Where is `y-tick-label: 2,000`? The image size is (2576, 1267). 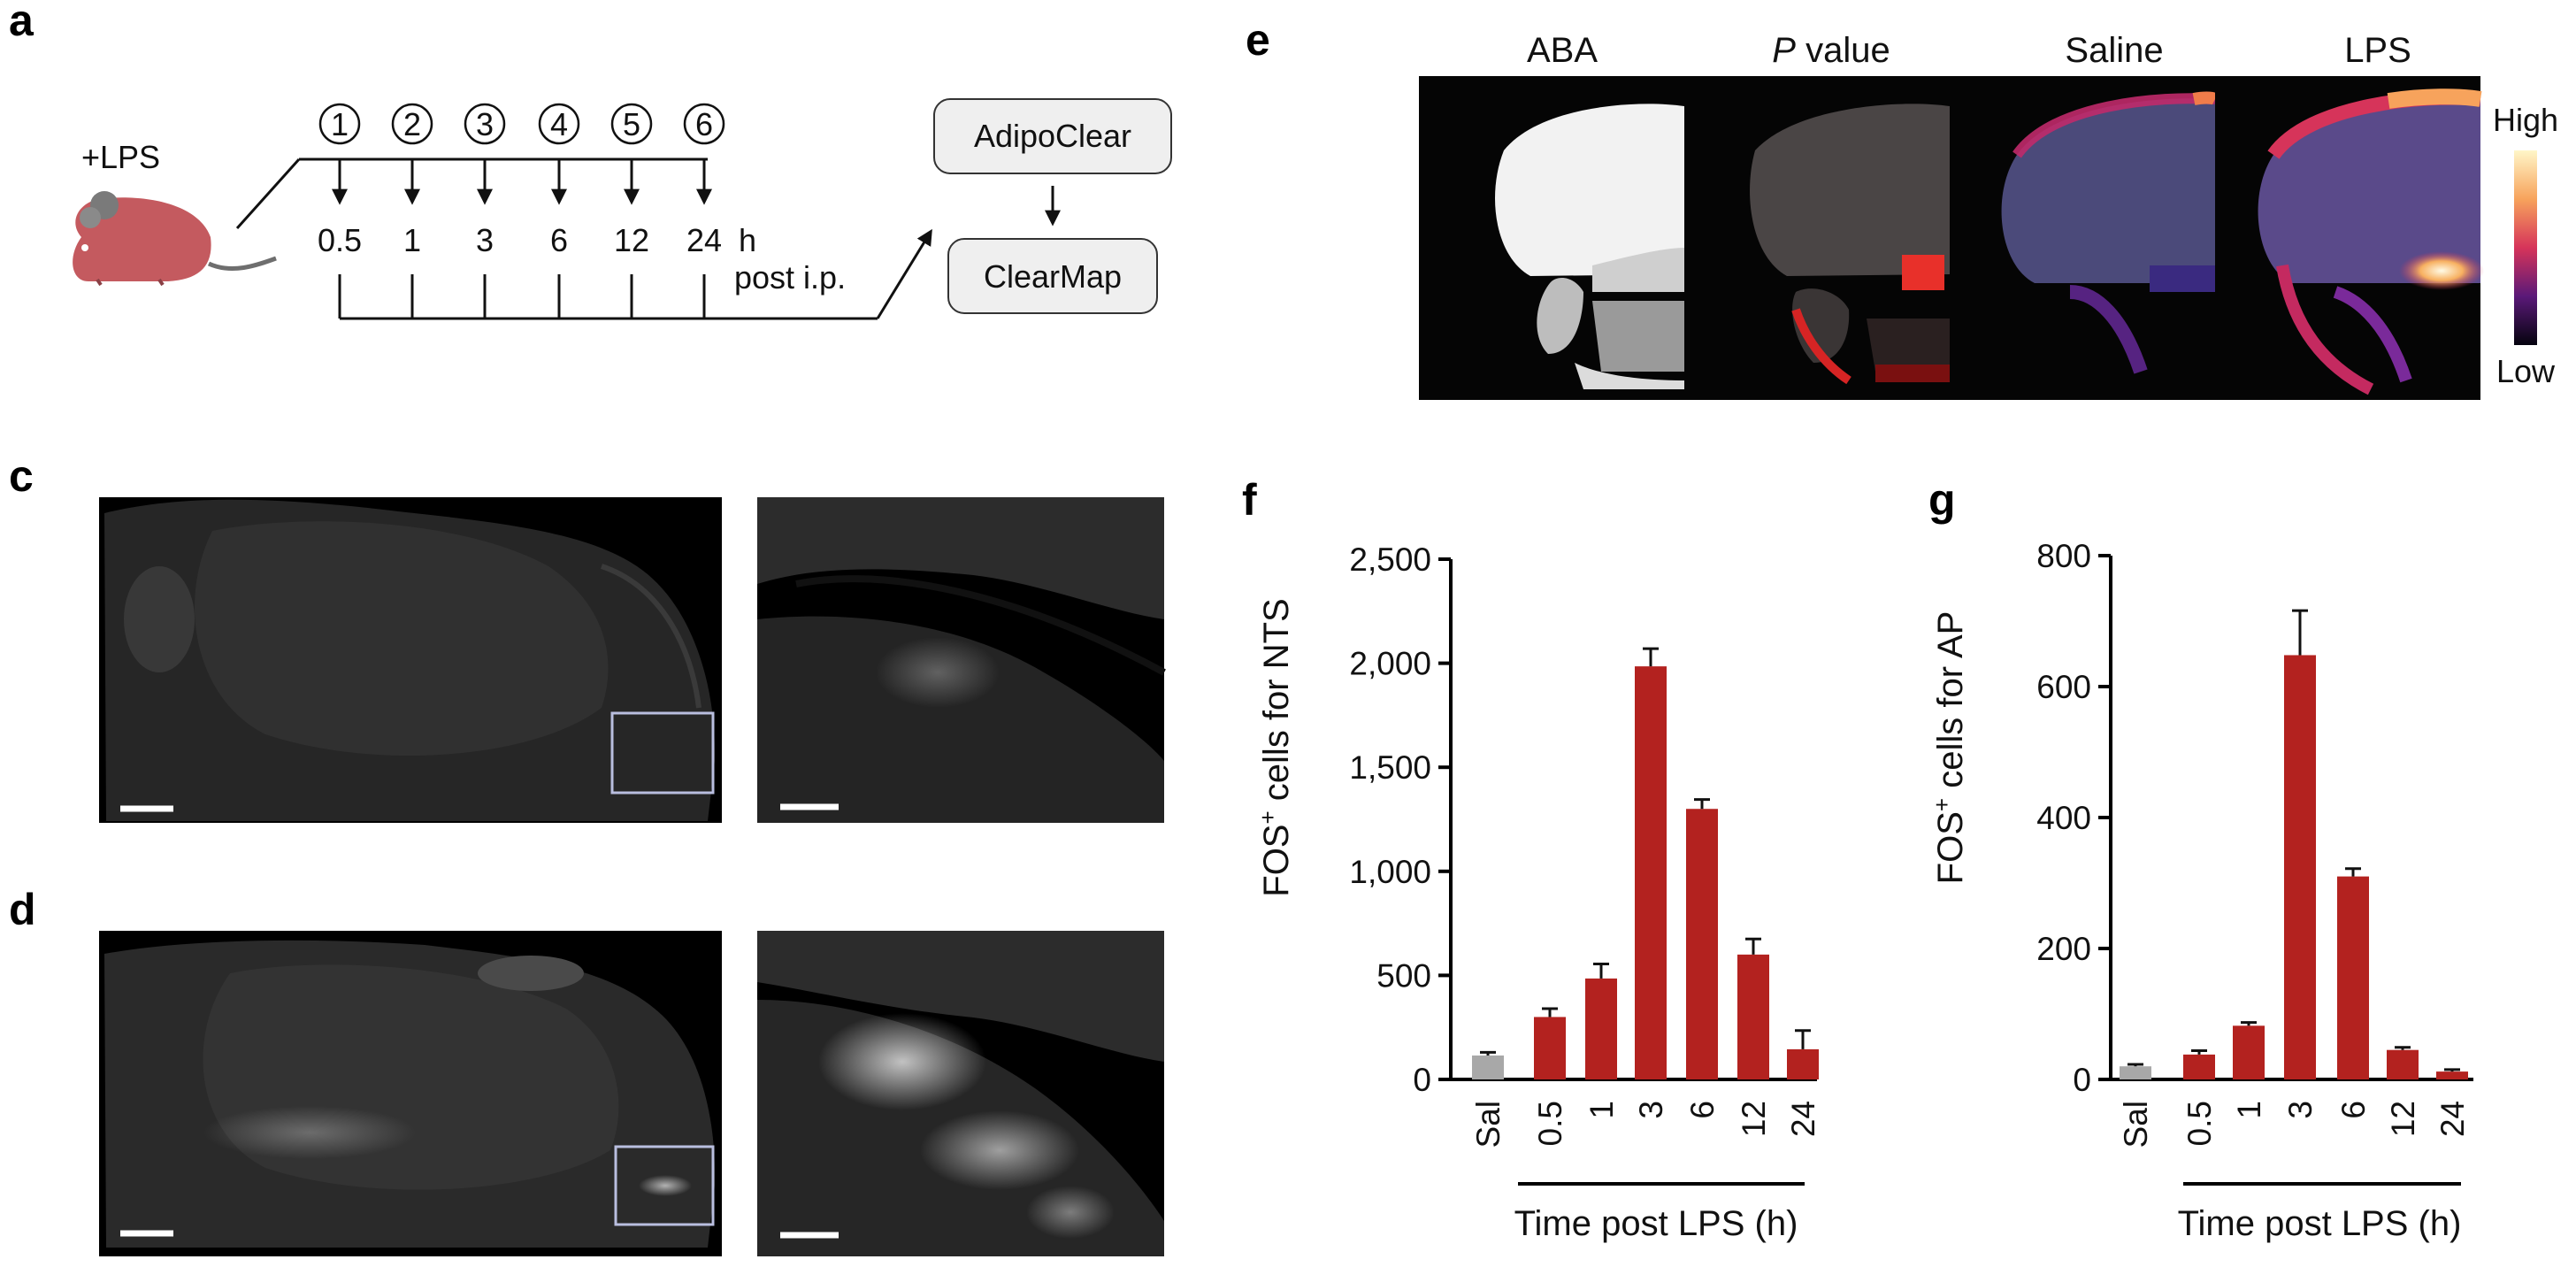 y-tick-label: 2,000 is located at coordinates (1390, 664).